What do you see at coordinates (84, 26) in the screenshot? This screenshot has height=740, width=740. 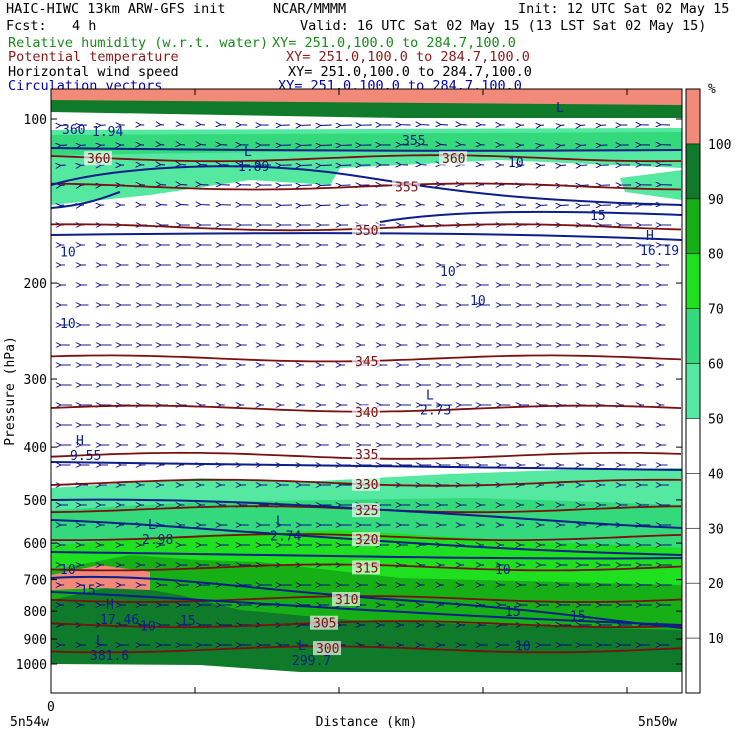 I see `fcst-value: 4 h` at bounding box center [84, 26].